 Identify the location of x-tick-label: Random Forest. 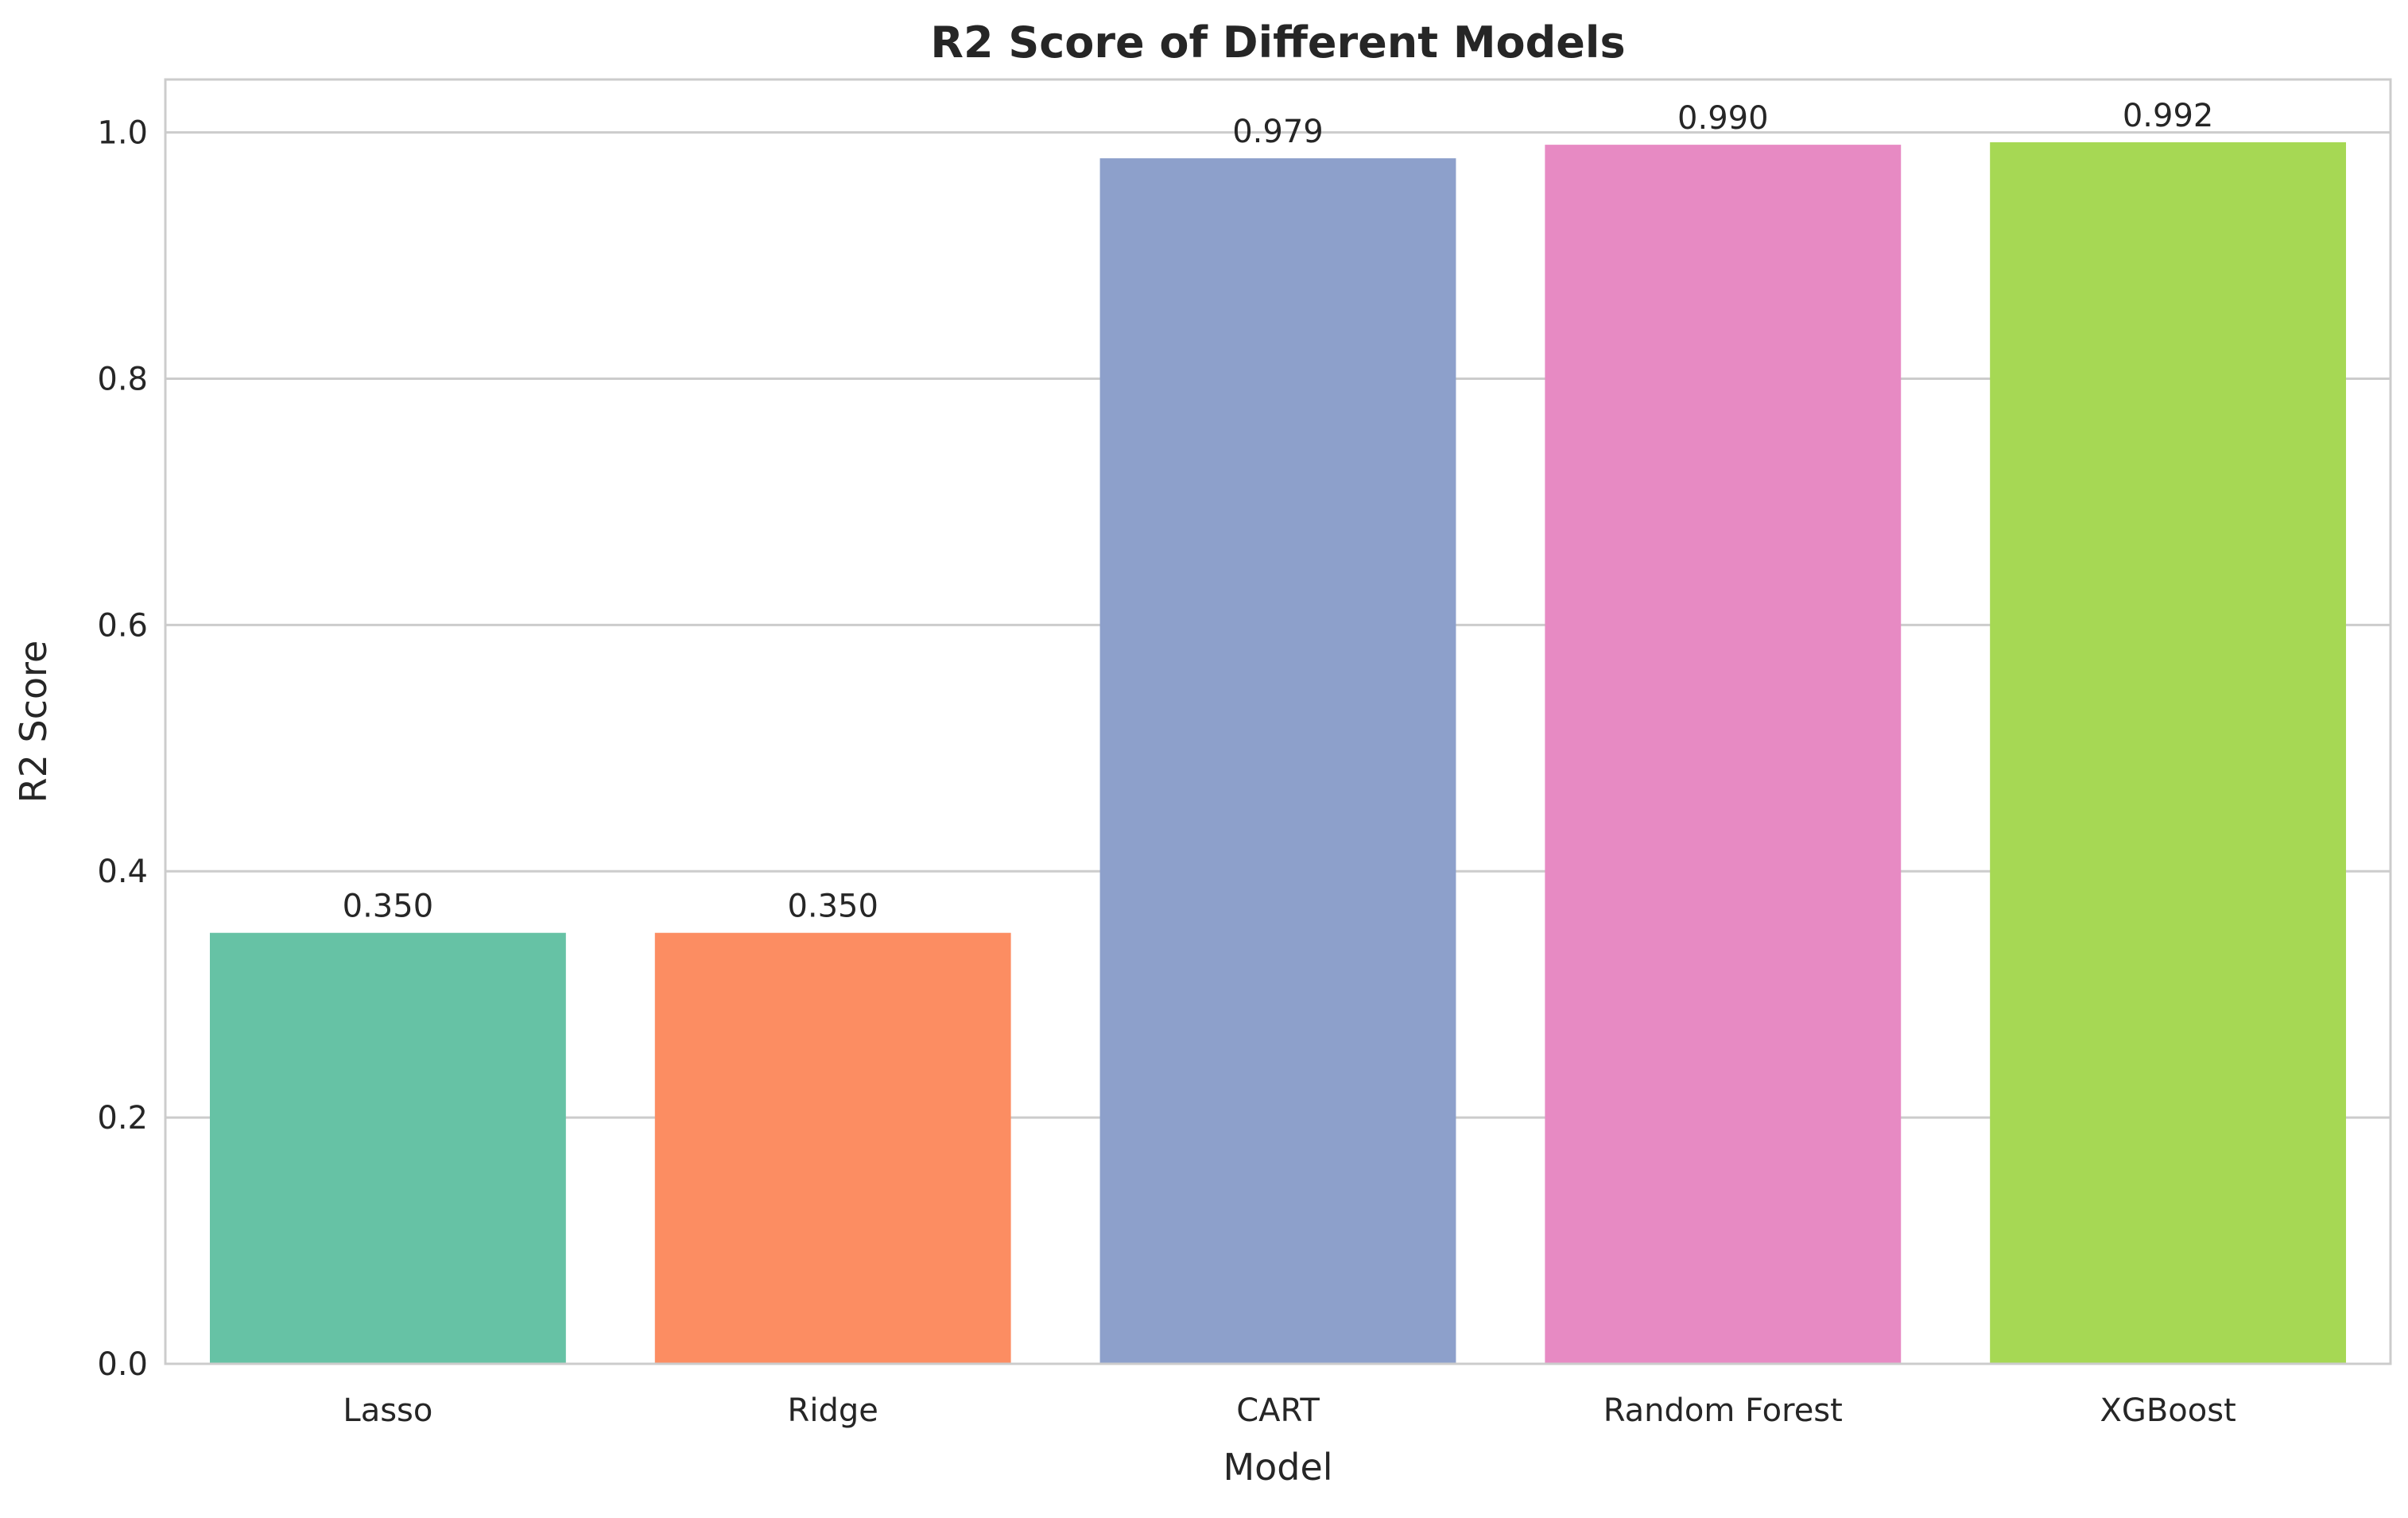
(1723, 1410).